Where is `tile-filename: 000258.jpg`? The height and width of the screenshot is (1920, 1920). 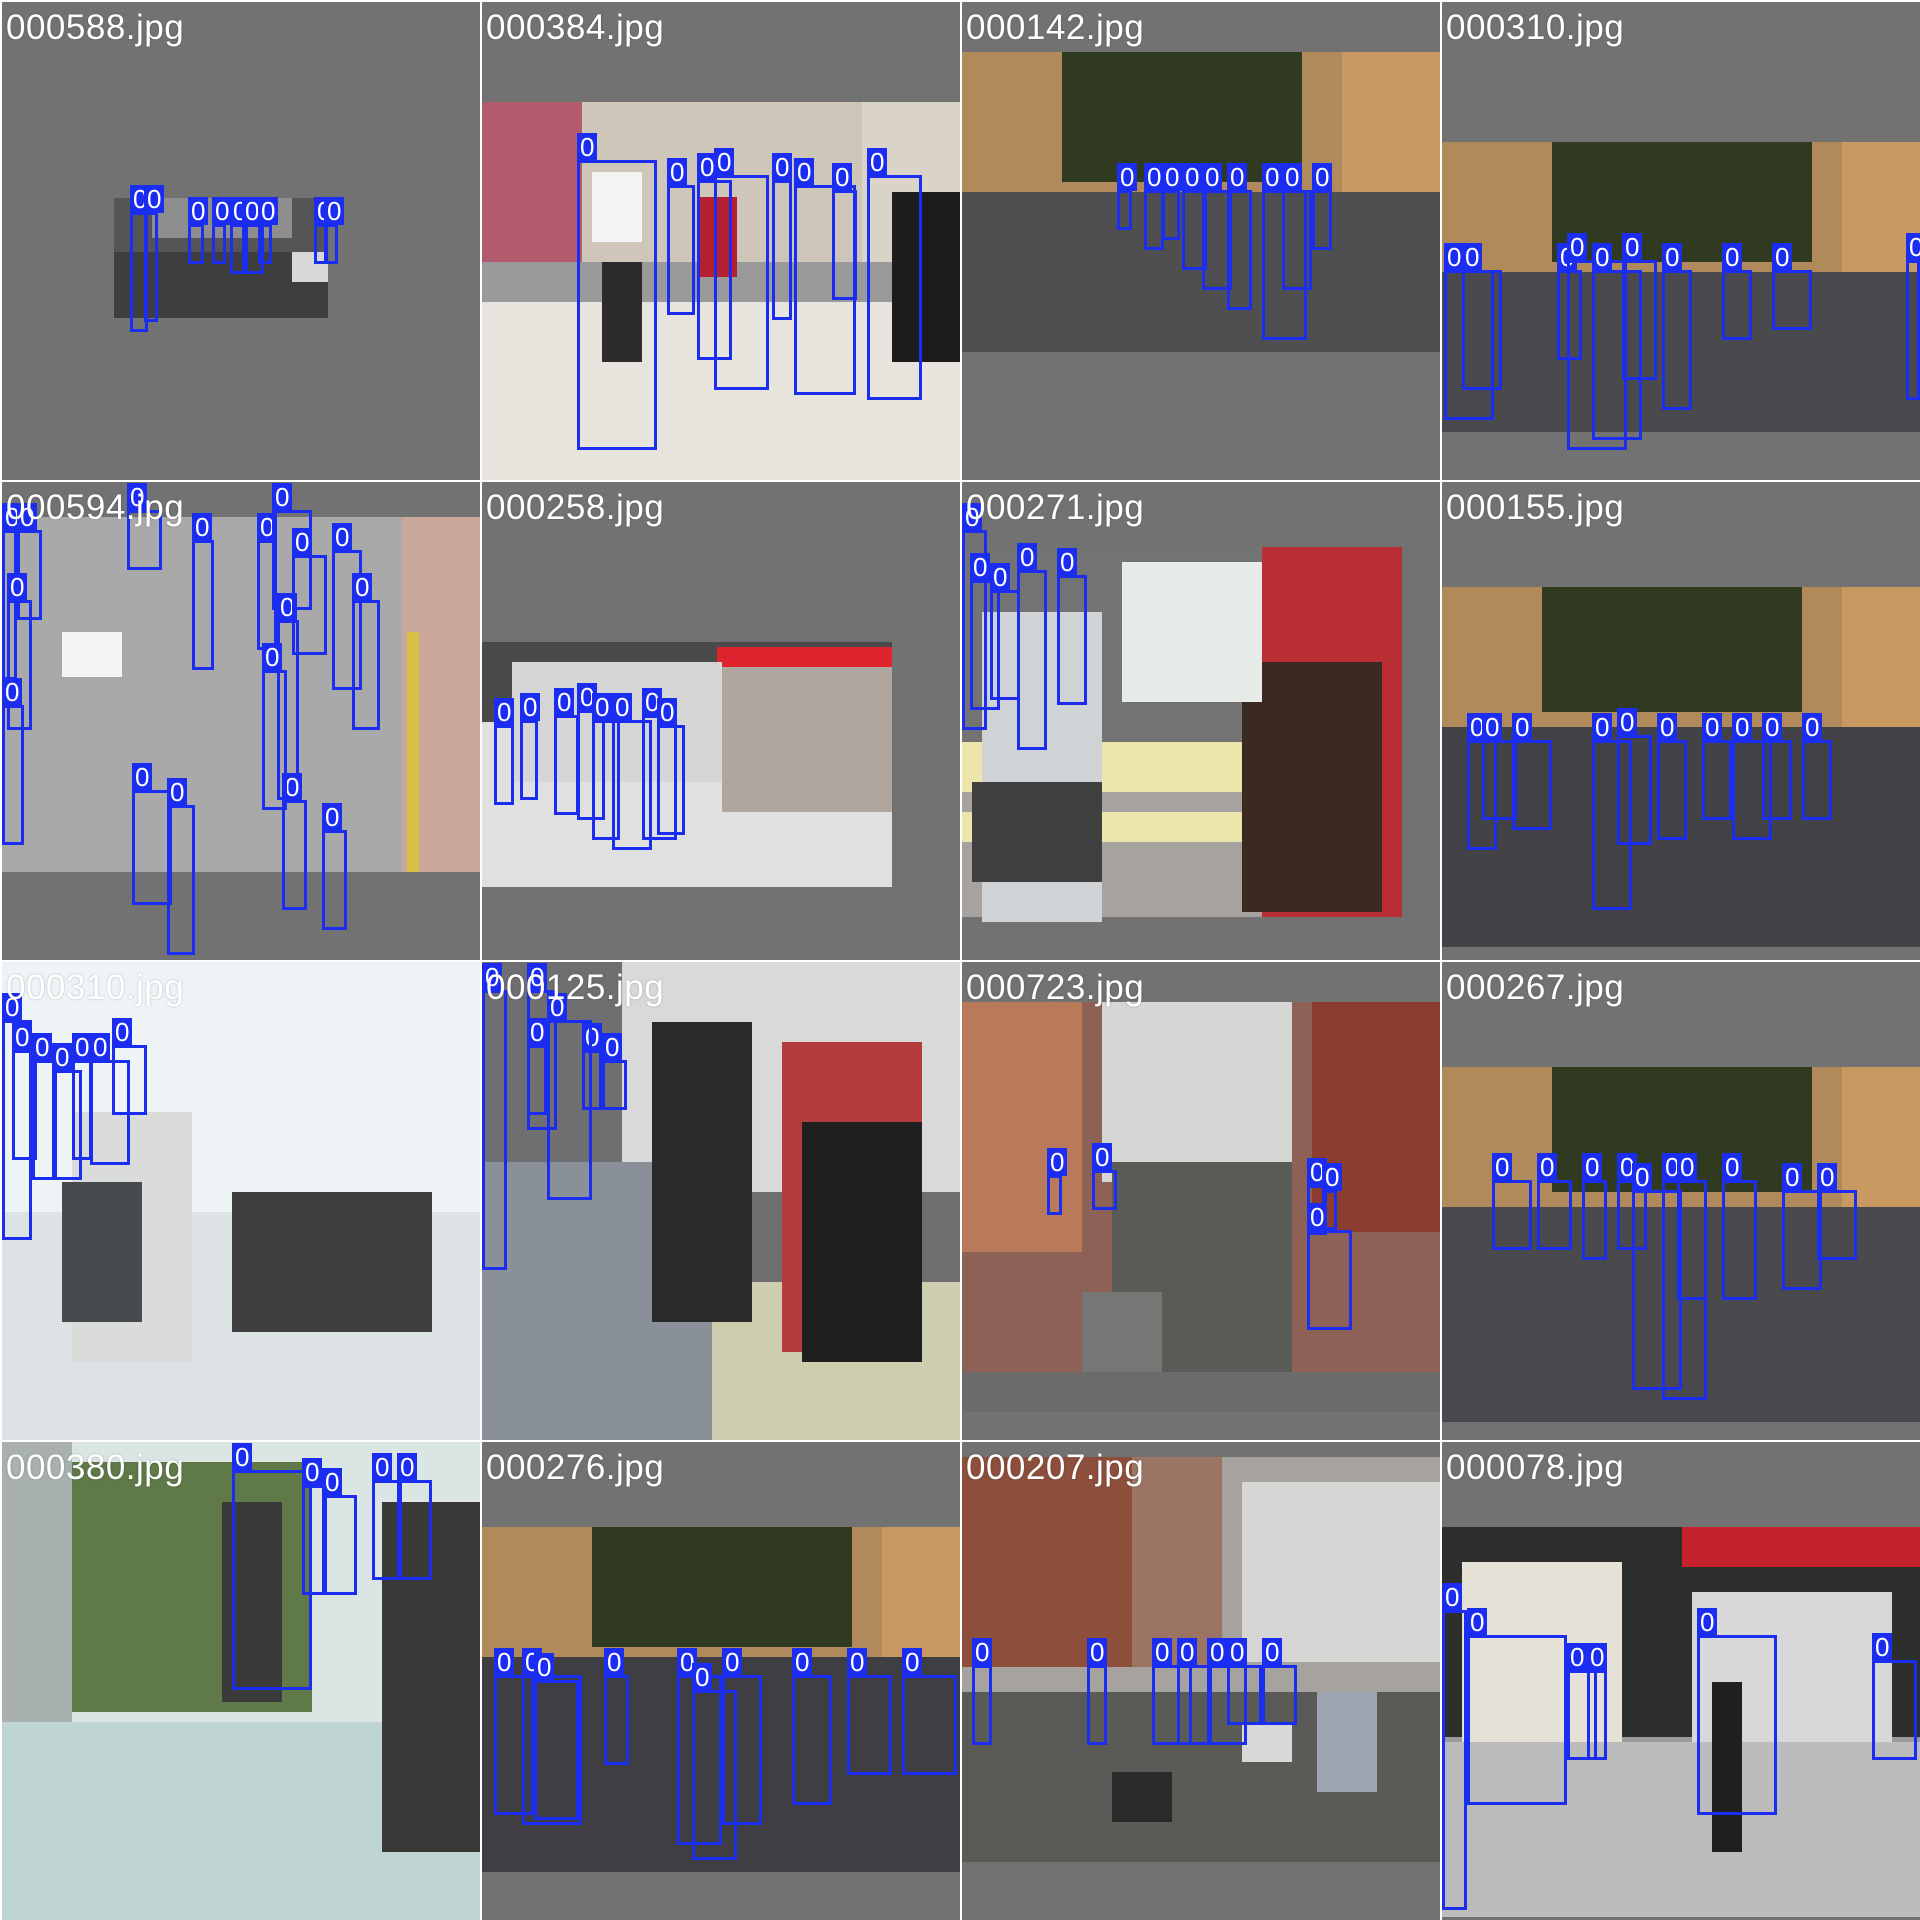
tile-filename: 000258.jpg is located at coordinates (575, 507).